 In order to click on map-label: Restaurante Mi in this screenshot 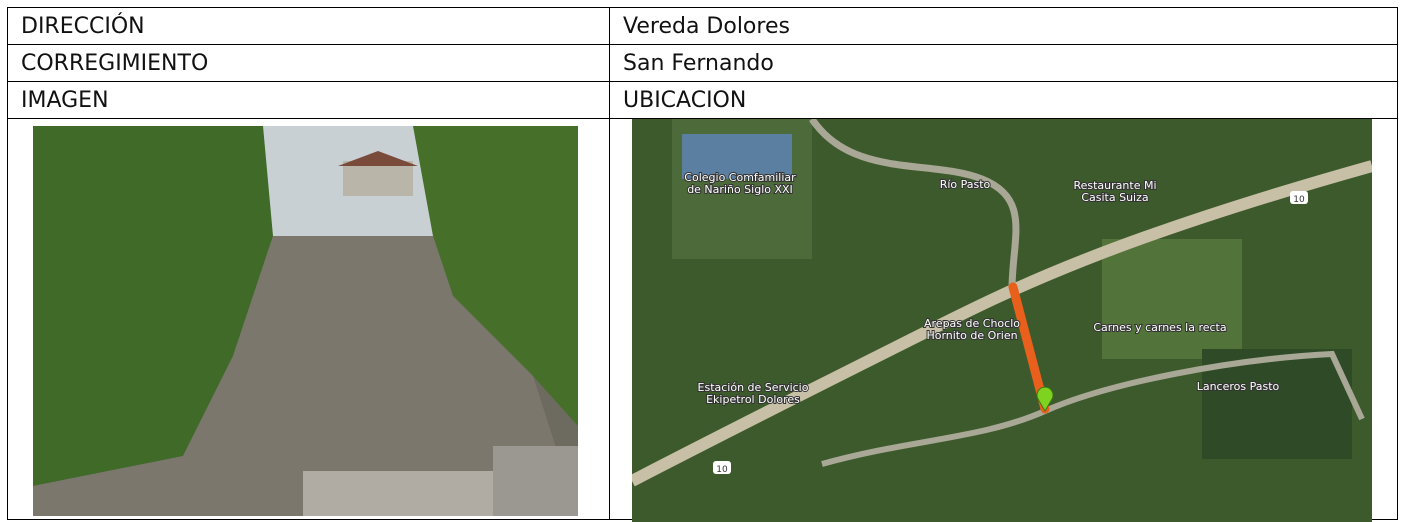, I will do `click(1114, 185)`.